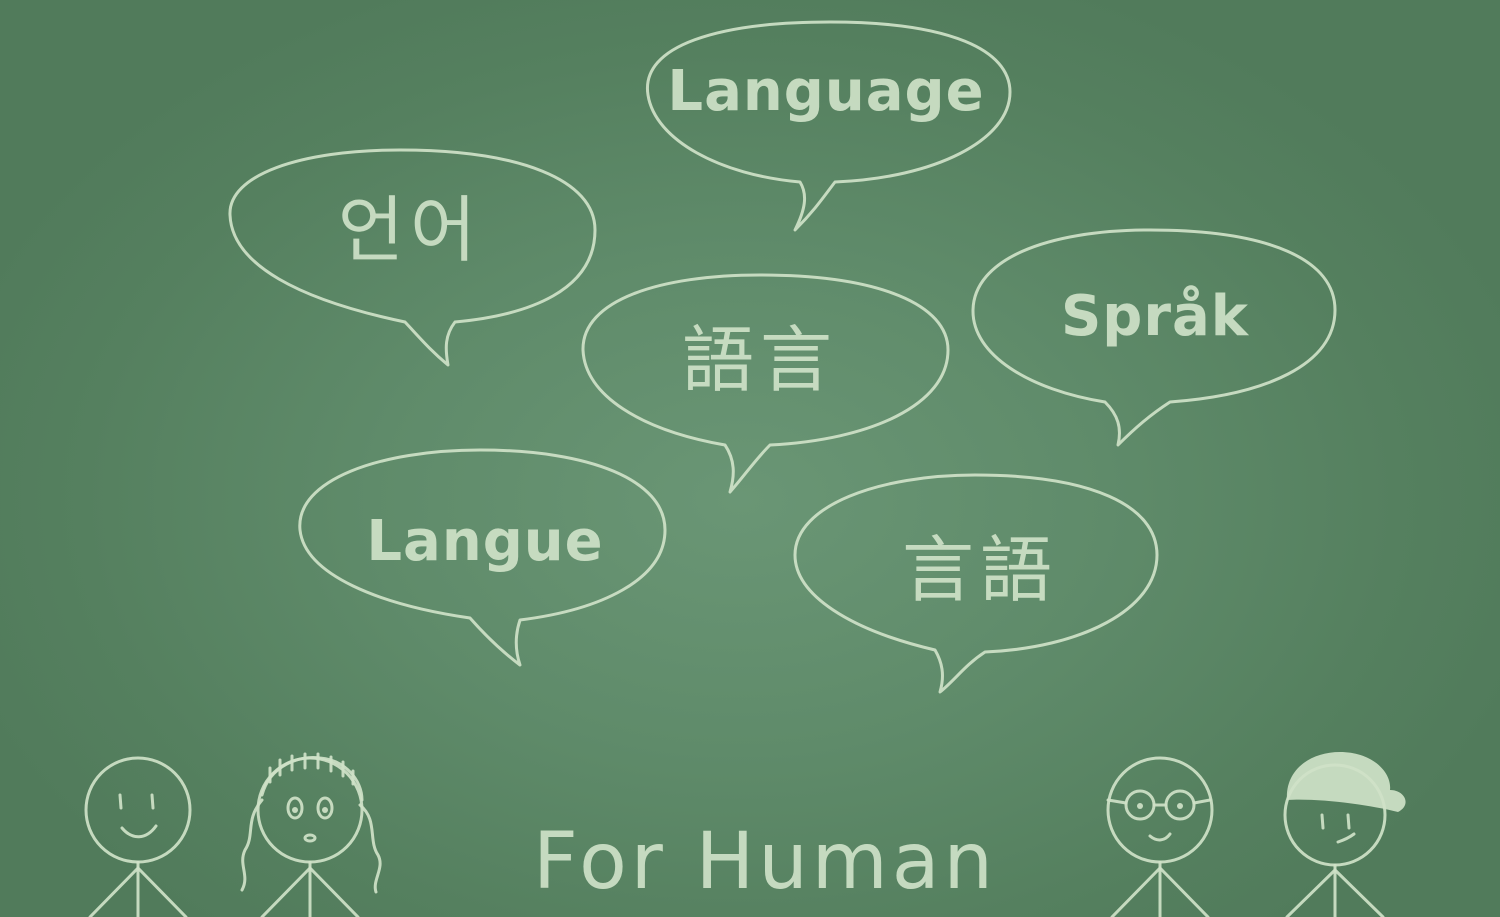 This screenshot has width=1500, height=917. What do you see at coordinates (410, 230) in the screenshot?
I see `bubble-label-korean: 언어` at bounding box center [410, 230].